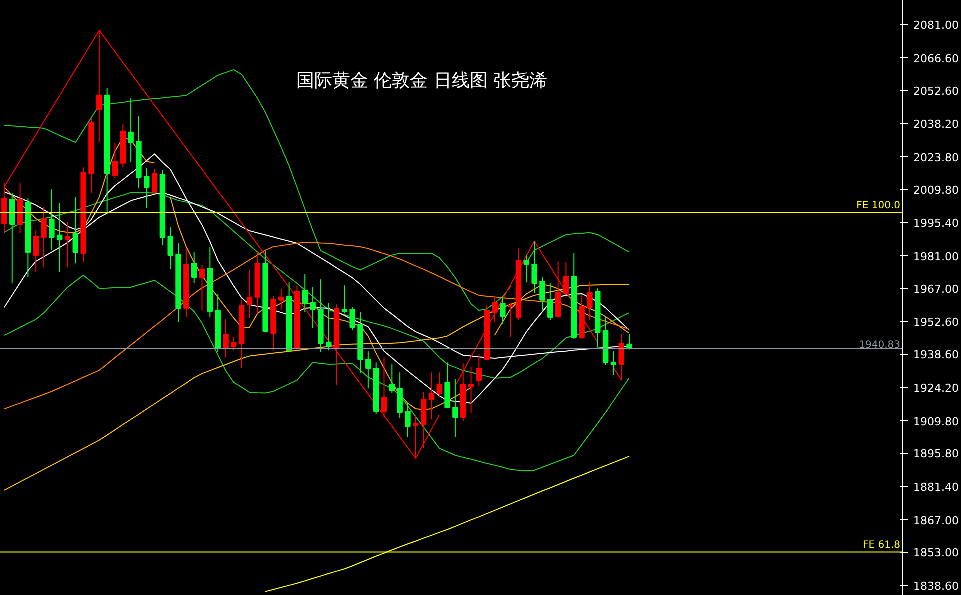  What do you see at coordinates (880, 345) in the screenshot?
I see `ref-line-label: 1940.83` at bounding box center [880, 345].